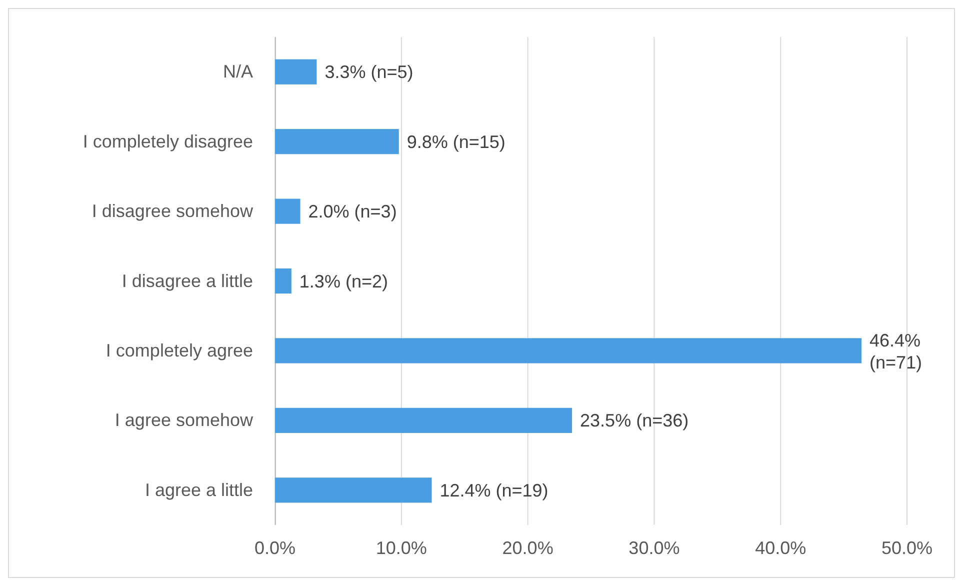 This screenshot has height=580, width=957. Describe the element at coordinates (352, 212) in the screenshot. I see `data-label: 2.0% (n=3)` at that location.